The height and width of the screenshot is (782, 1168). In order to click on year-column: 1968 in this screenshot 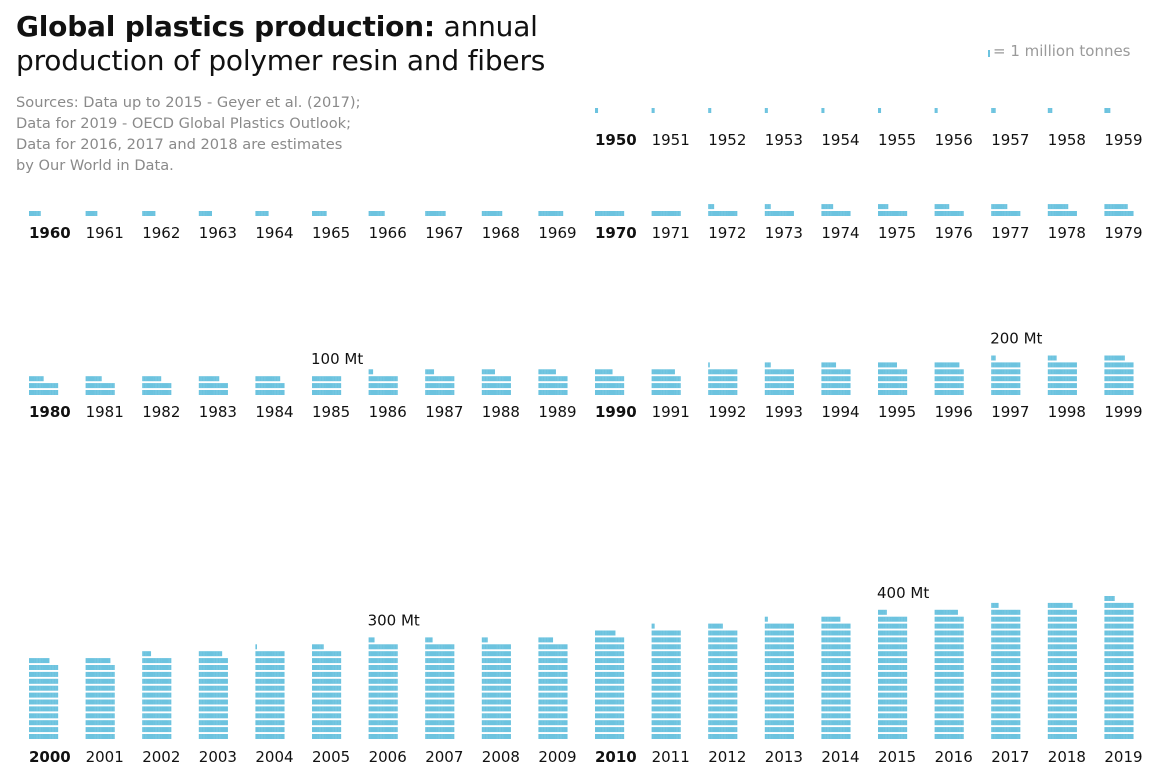, I will do `click(500, 226)`.